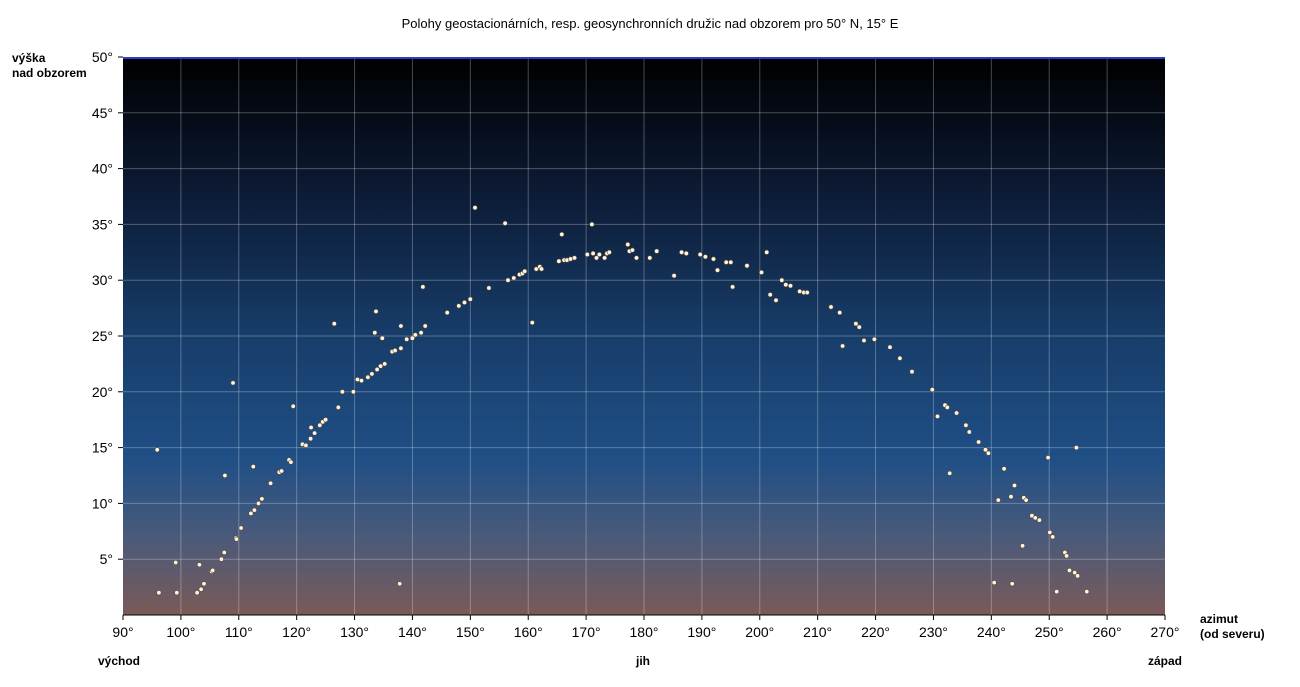 This screenshot has height=687, width=1300. Describe the element at coordinates (102, 113) in the screenshot. I see `y-tick-label: 45°` at that location.